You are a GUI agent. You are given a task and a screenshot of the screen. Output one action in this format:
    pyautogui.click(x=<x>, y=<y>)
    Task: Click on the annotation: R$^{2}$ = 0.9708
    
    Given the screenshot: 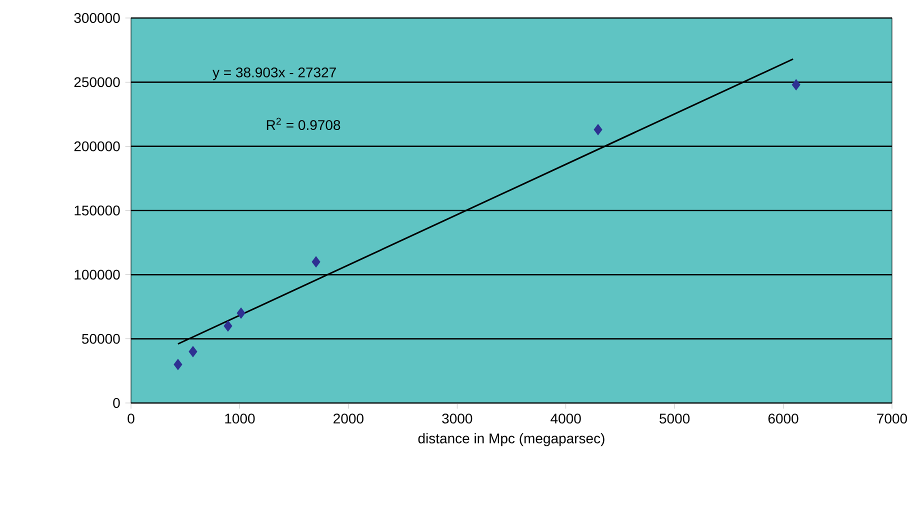 What is the action you would take?
    pyautogui.click(x=303, y=124)
    